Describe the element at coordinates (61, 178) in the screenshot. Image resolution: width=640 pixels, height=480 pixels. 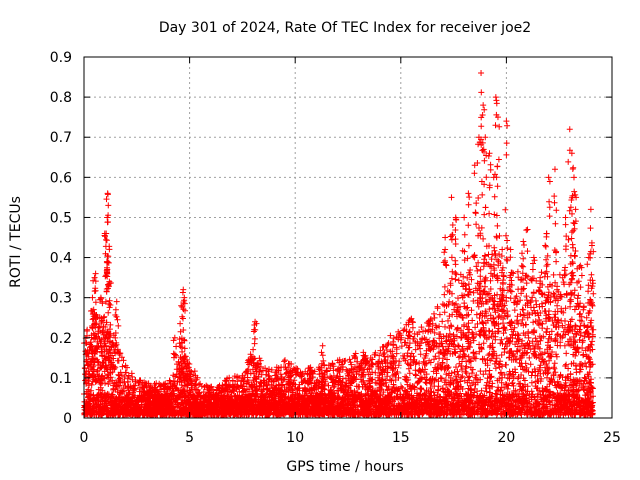
I see `y-tick-label: 0.6` at that location.